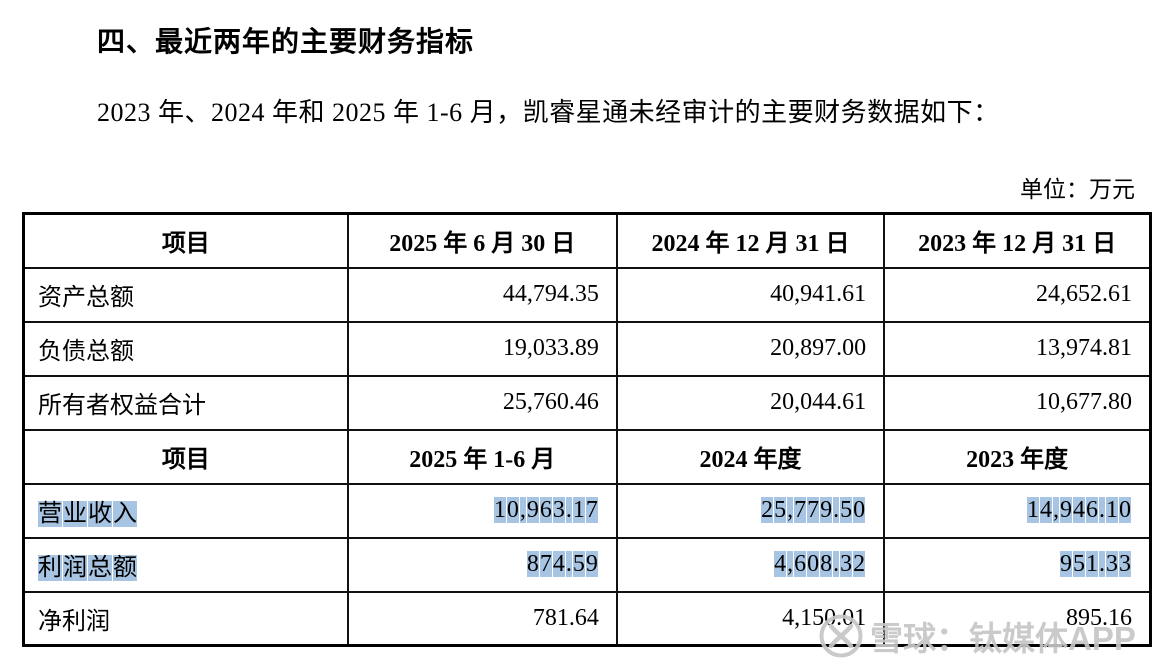 This screenshot has height=672, width=1174. What do you see at coordinates (1017, 402) in the screenshot?
I see `value-cell: 10,677.80` at bounding box center [1017, 402].